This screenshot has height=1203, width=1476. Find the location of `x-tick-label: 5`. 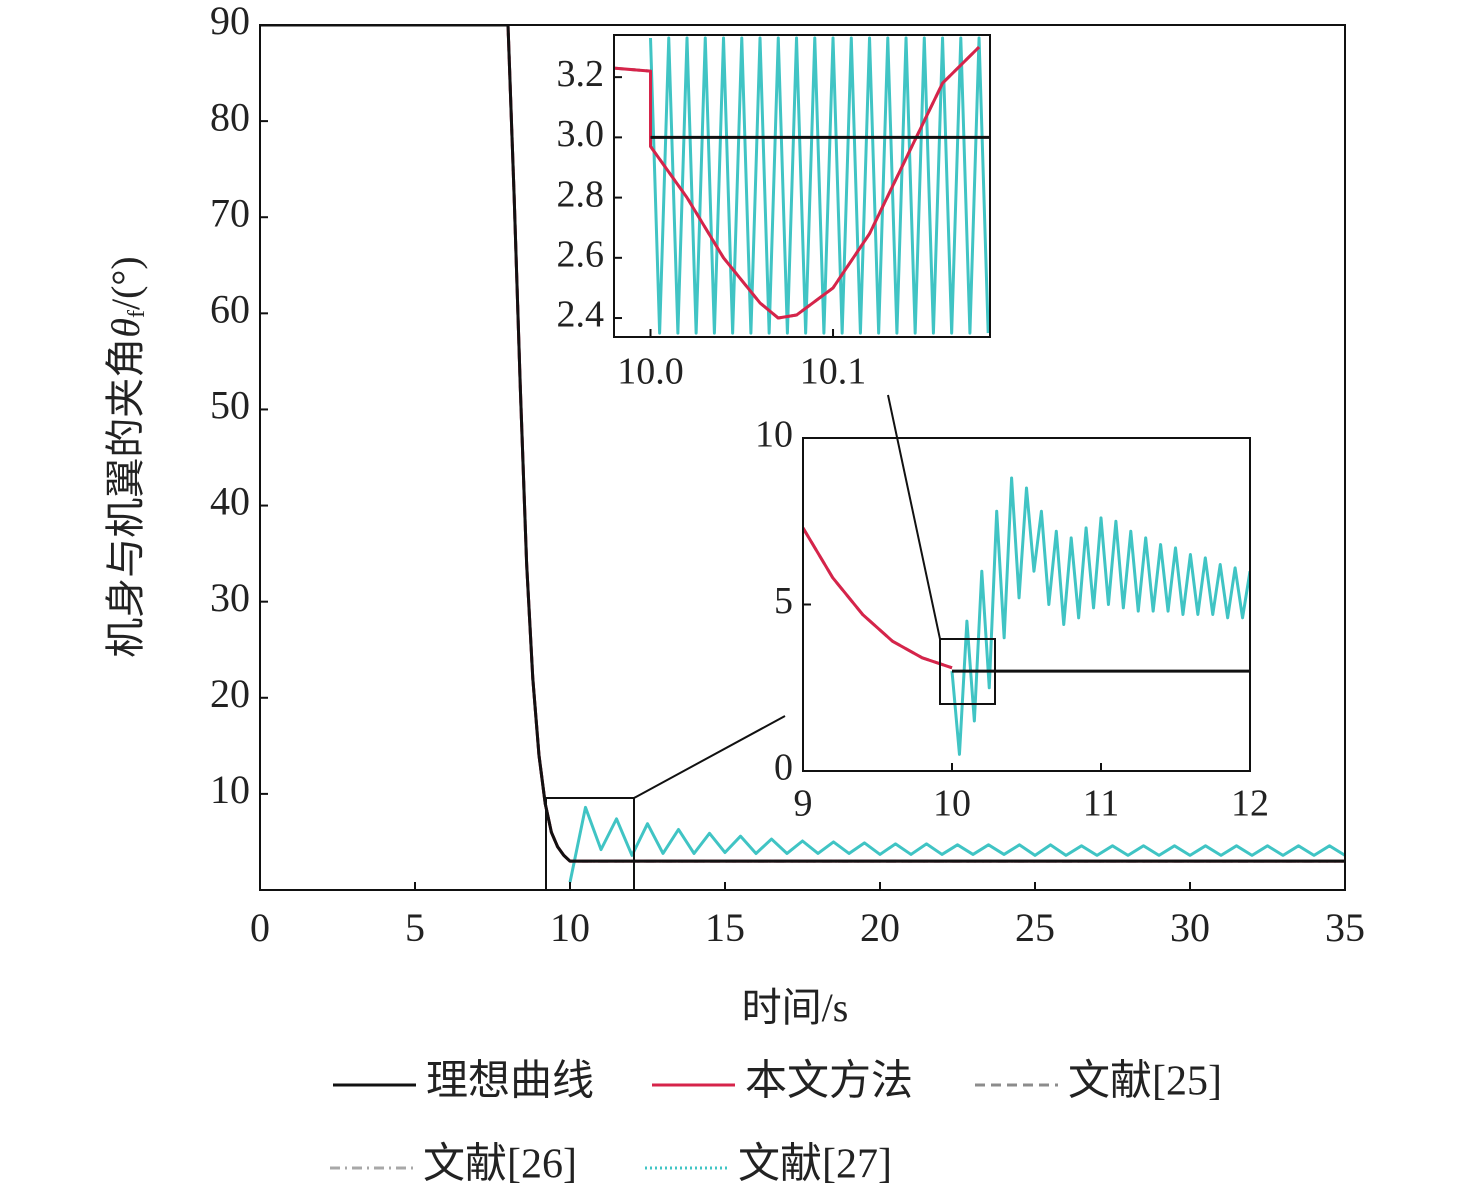

x-tick-label: 5 is located at coordinates (415, 927).